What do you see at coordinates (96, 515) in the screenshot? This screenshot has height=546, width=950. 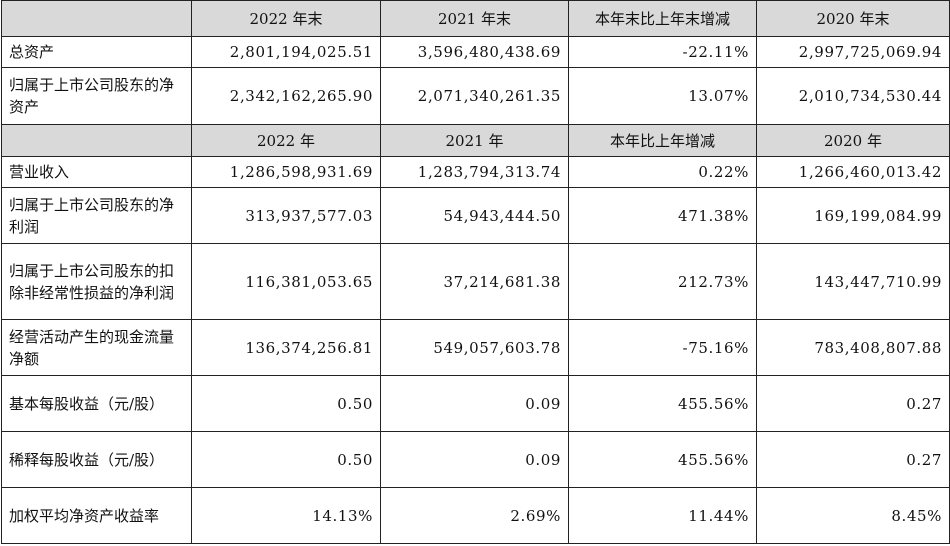 I see `row-label: 加权平均净资产收益率` at bounding box center [96, 515].